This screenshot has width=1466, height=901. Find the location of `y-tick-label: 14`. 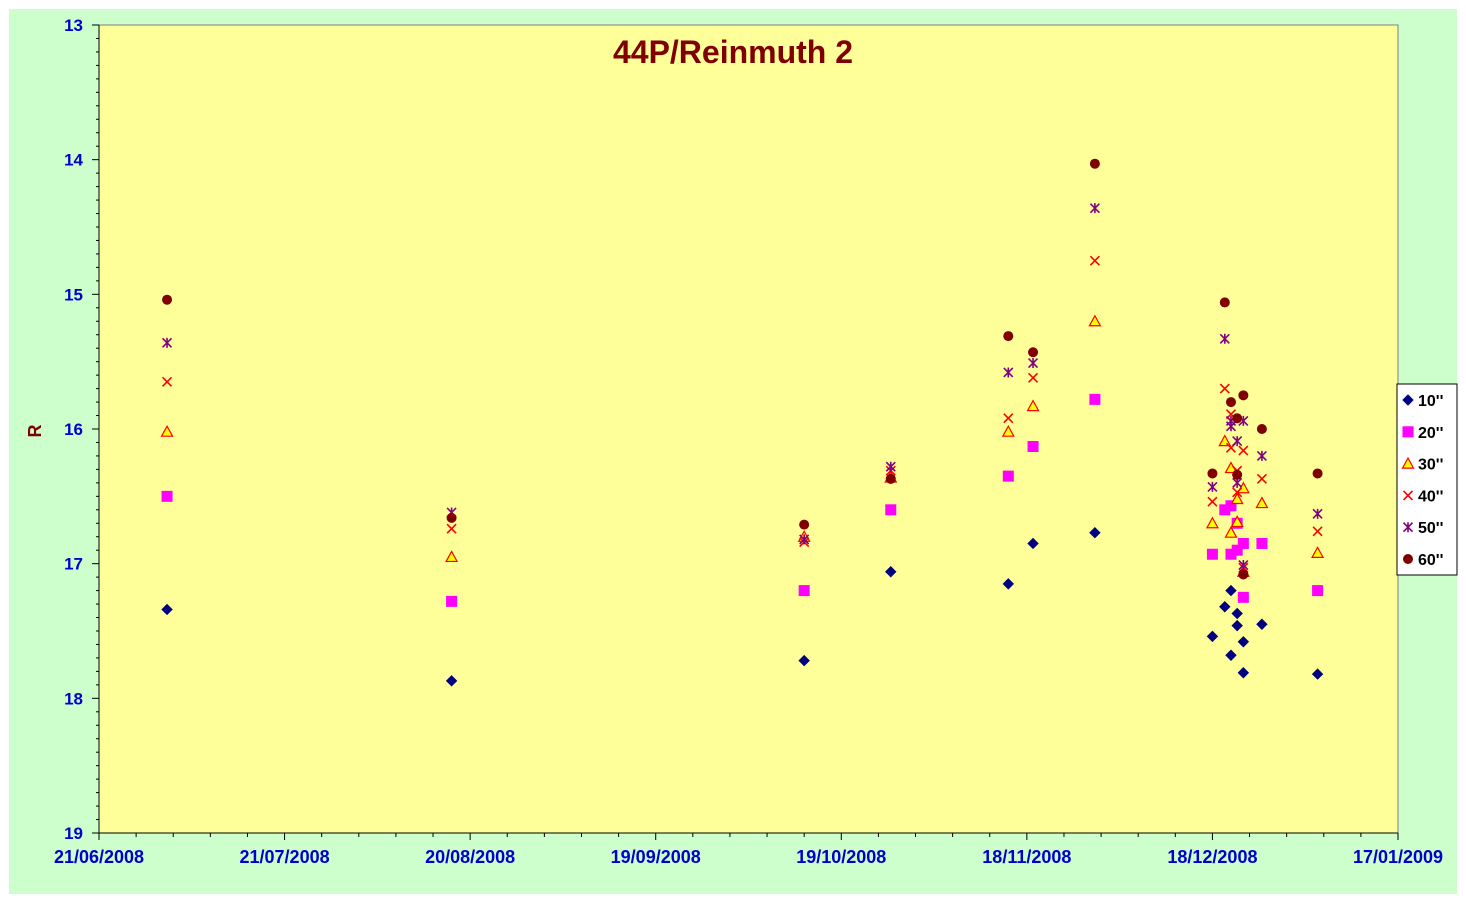

y-tick-label: 14 is located at coordinates (73, 160).